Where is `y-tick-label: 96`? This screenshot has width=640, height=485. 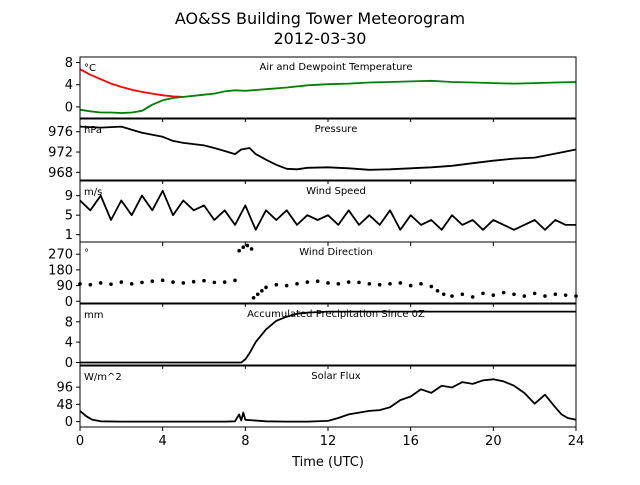
y-tick-label: 96 is located at coordinates (64, 388).